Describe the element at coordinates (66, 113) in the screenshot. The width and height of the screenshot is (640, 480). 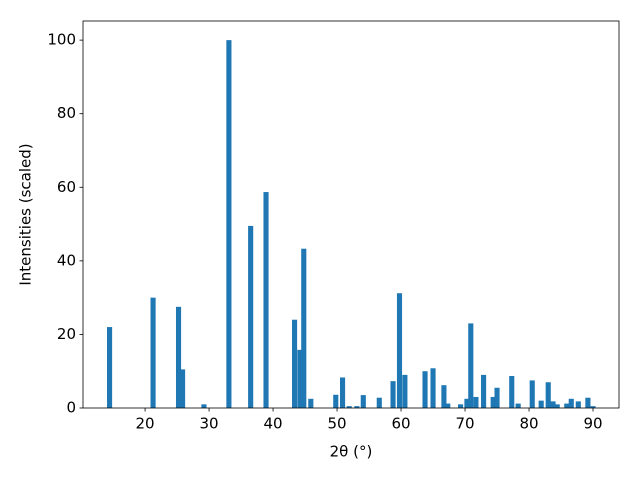
I see `y-tick-label: 80` at that location.